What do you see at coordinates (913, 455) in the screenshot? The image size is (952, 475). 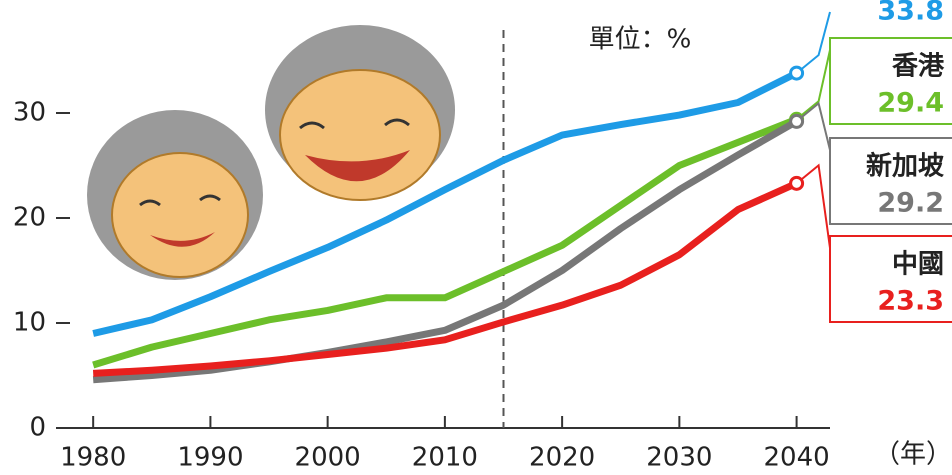 I see `x-axis-unit: （年）` at bounding box center [913, 455].